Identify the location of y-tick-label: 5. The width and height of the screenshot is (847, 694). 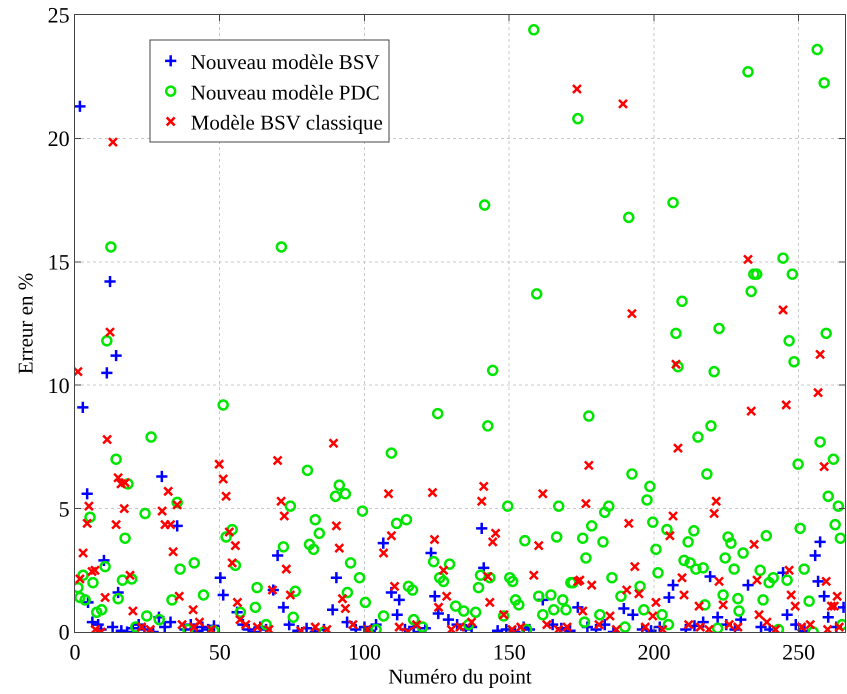
(64, 509).